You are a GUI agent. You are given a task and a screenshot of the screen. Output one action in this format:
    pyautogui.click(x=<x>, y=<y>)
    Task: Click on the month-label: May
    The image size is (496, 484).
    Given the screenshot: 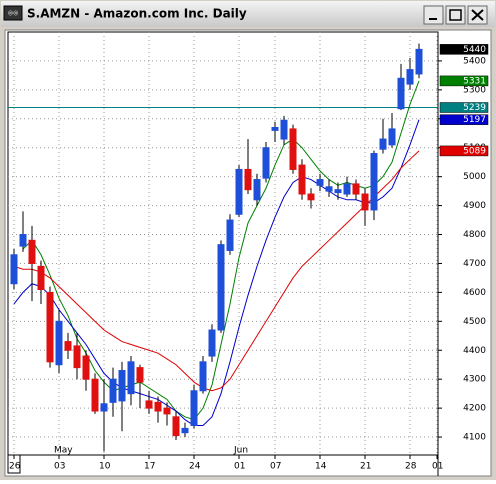 What is the action you would take?
    pyautogui.click(x=63, y=451)
    